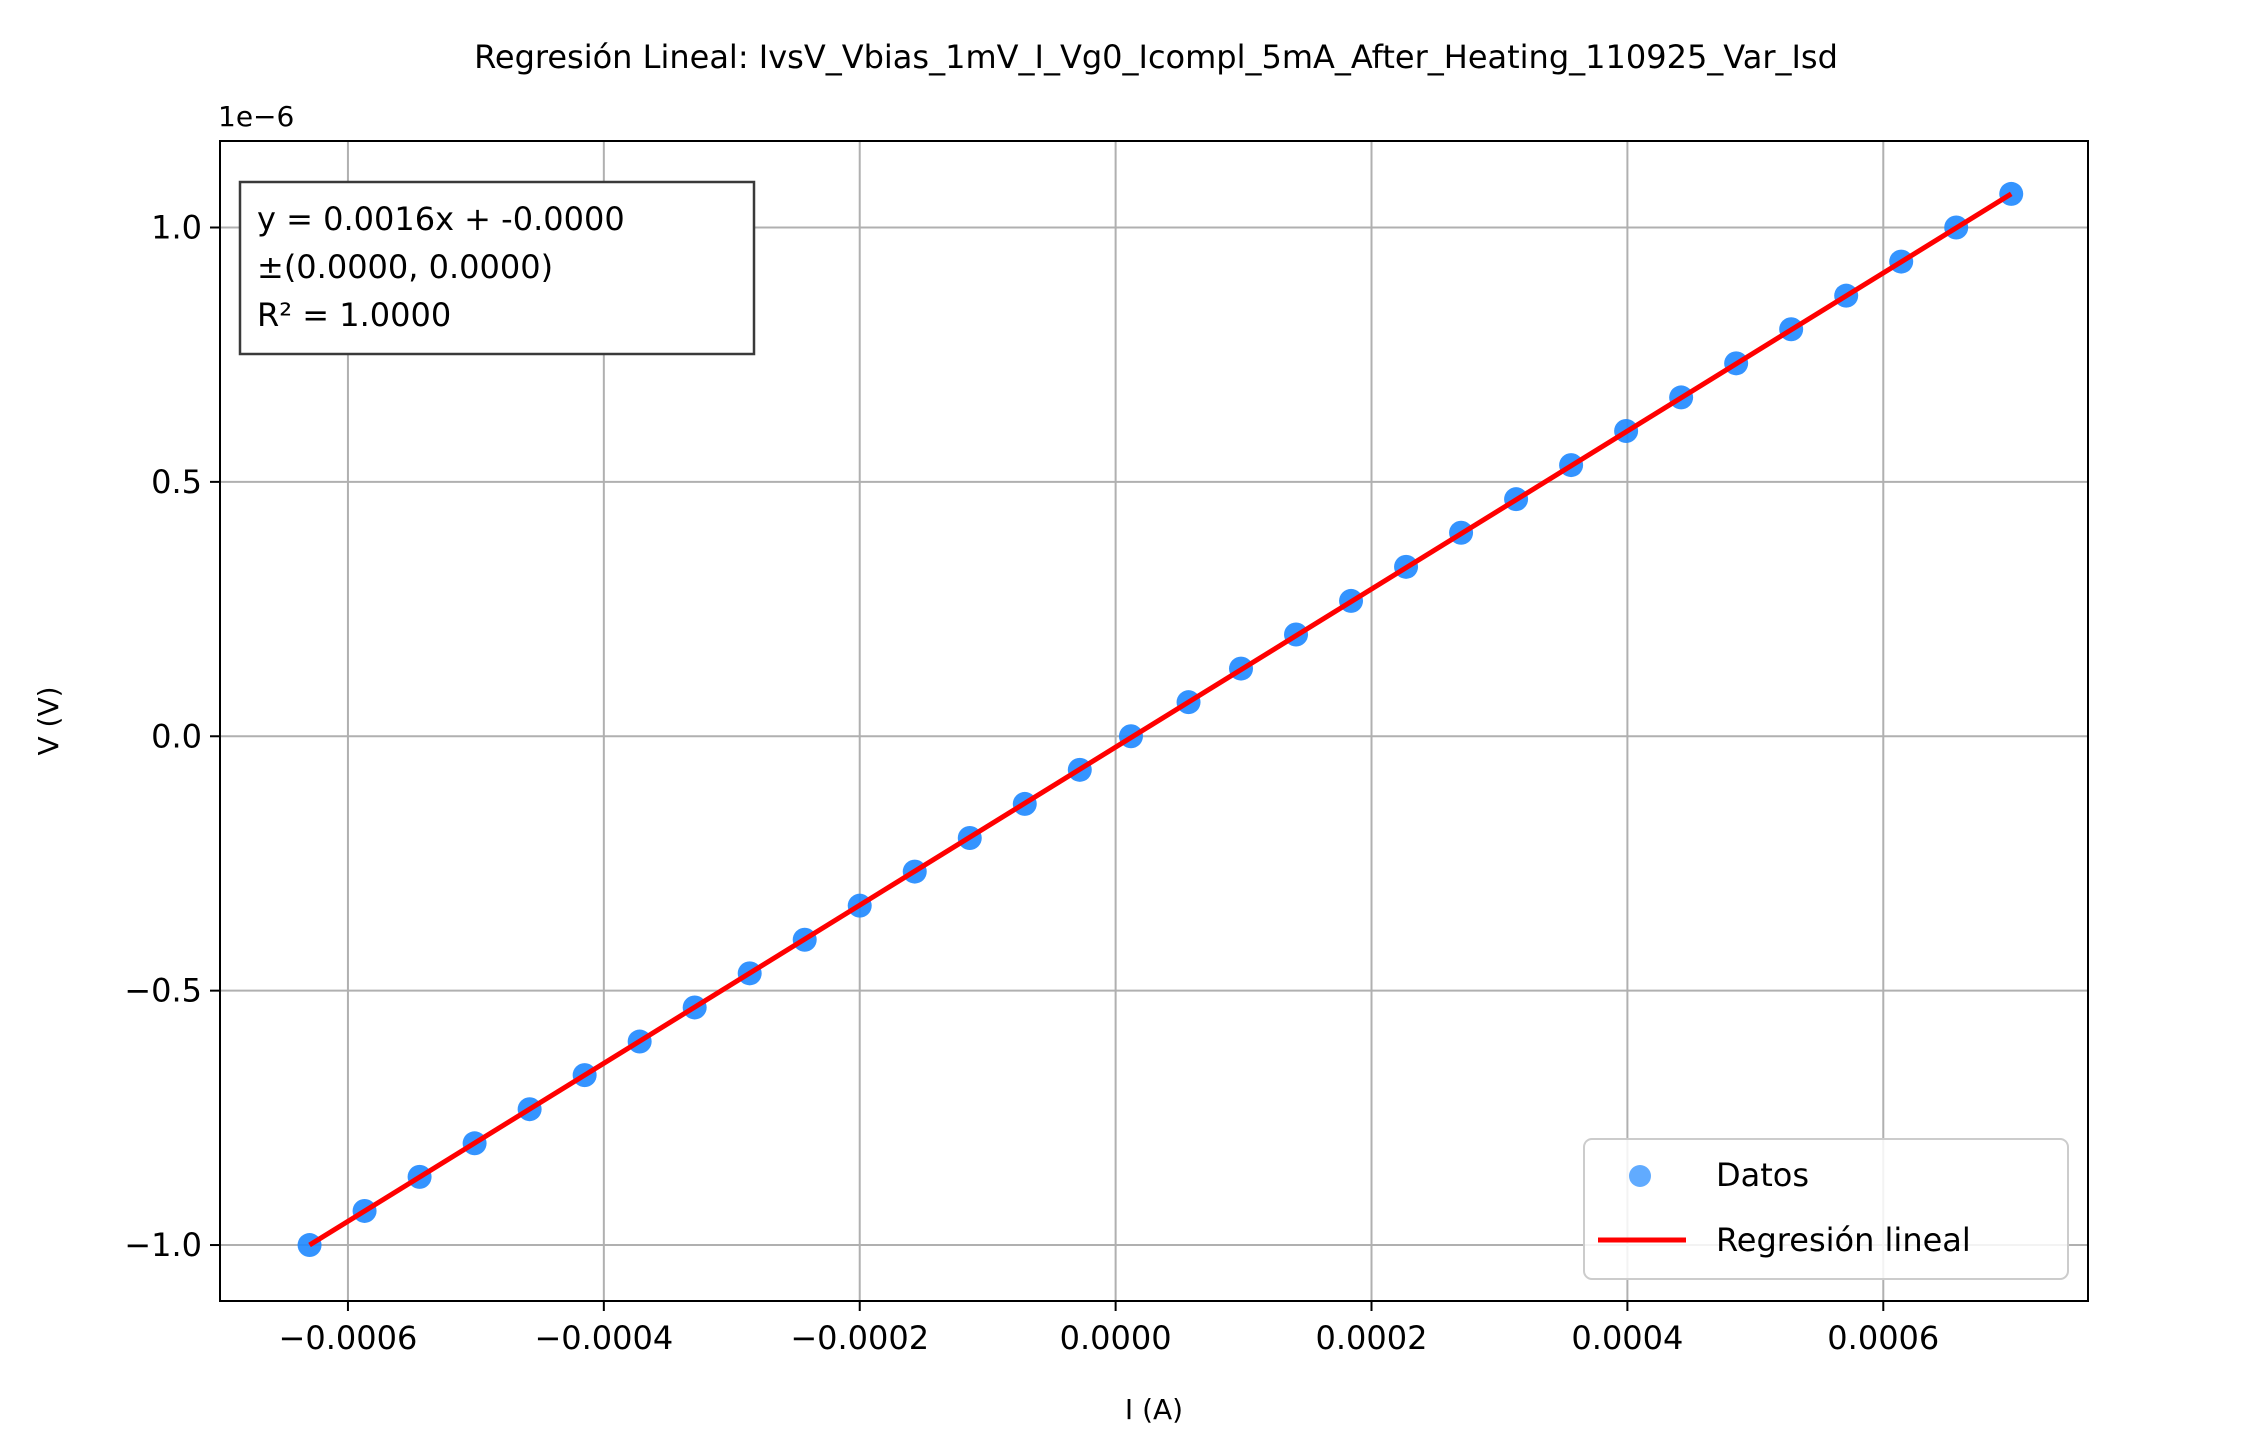 This screenshot has width=2245, height=1455. I want to click on y-tick-label: 0.0, so click(176, 736).